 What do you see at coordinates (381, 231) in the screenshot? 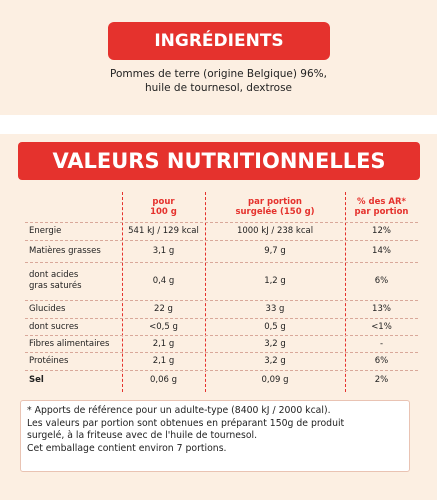
I see `value: 12%` at bounding box center [381, 231].